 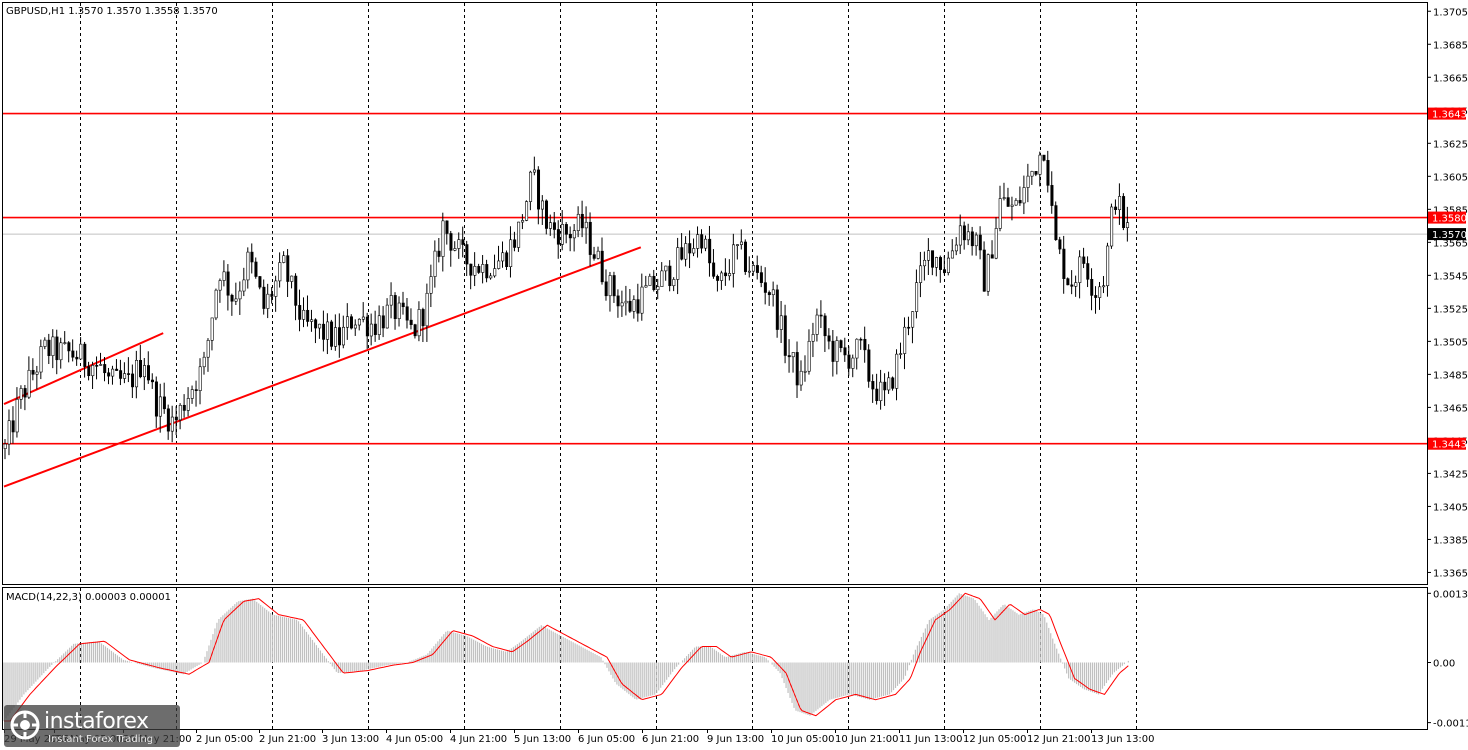 What do you see at coordinates (1450, 540) in the screenshot?
I see `price-tick-label: 1.3385` at bounding box center [1450, 540].